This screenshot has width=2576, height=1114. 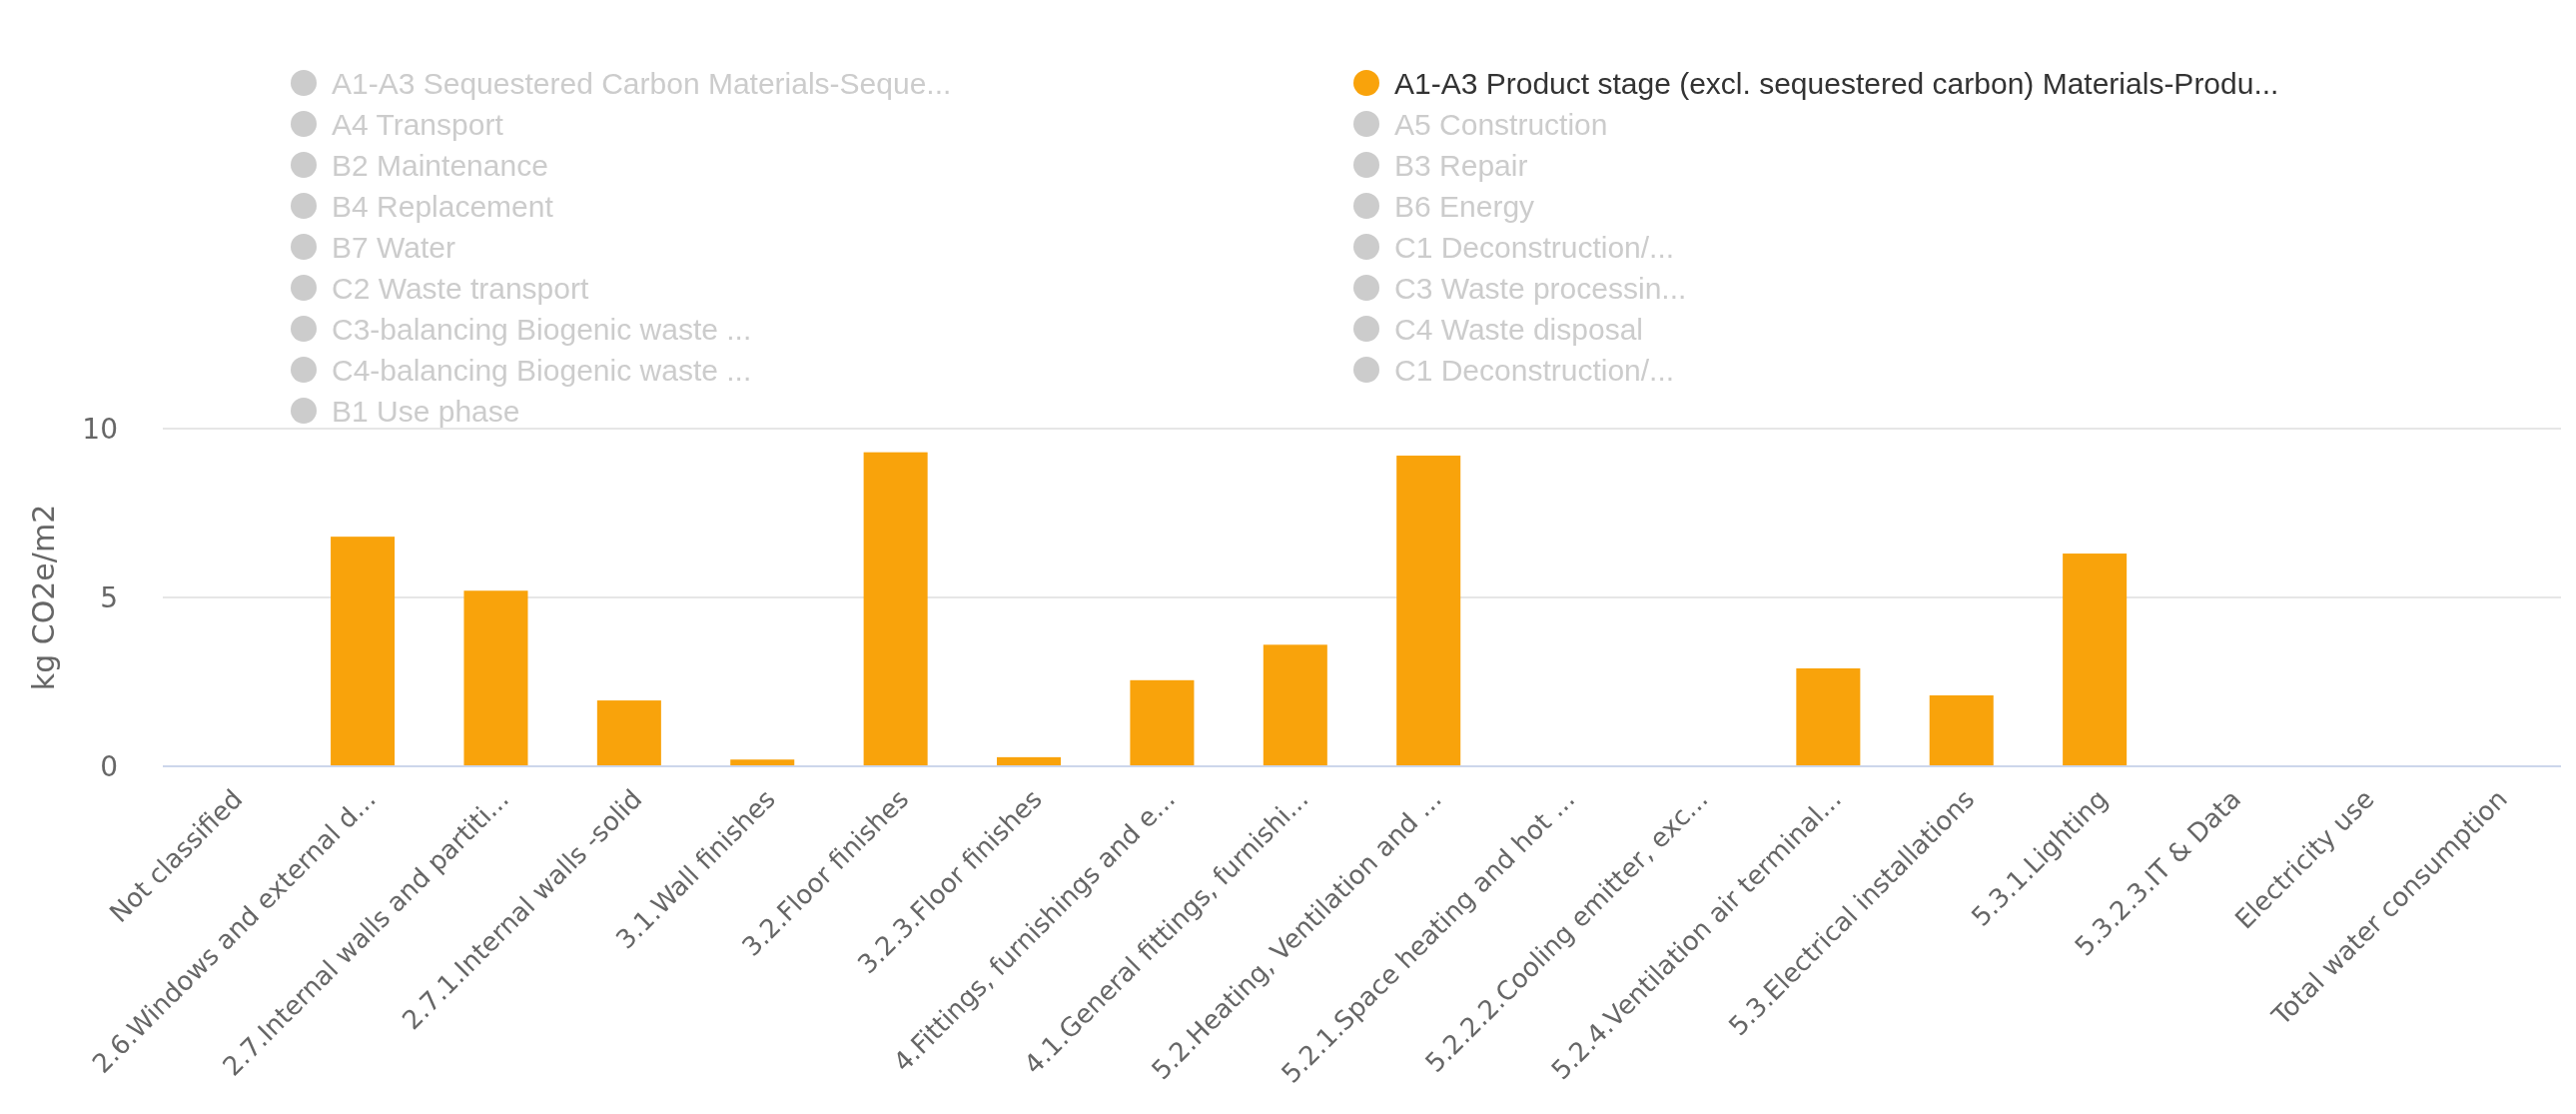 What do you see at coordinates (44, 598) in the screenshot?
I see `y-axis-title: kg CO2e/m2` at bounding box center [44, 598].